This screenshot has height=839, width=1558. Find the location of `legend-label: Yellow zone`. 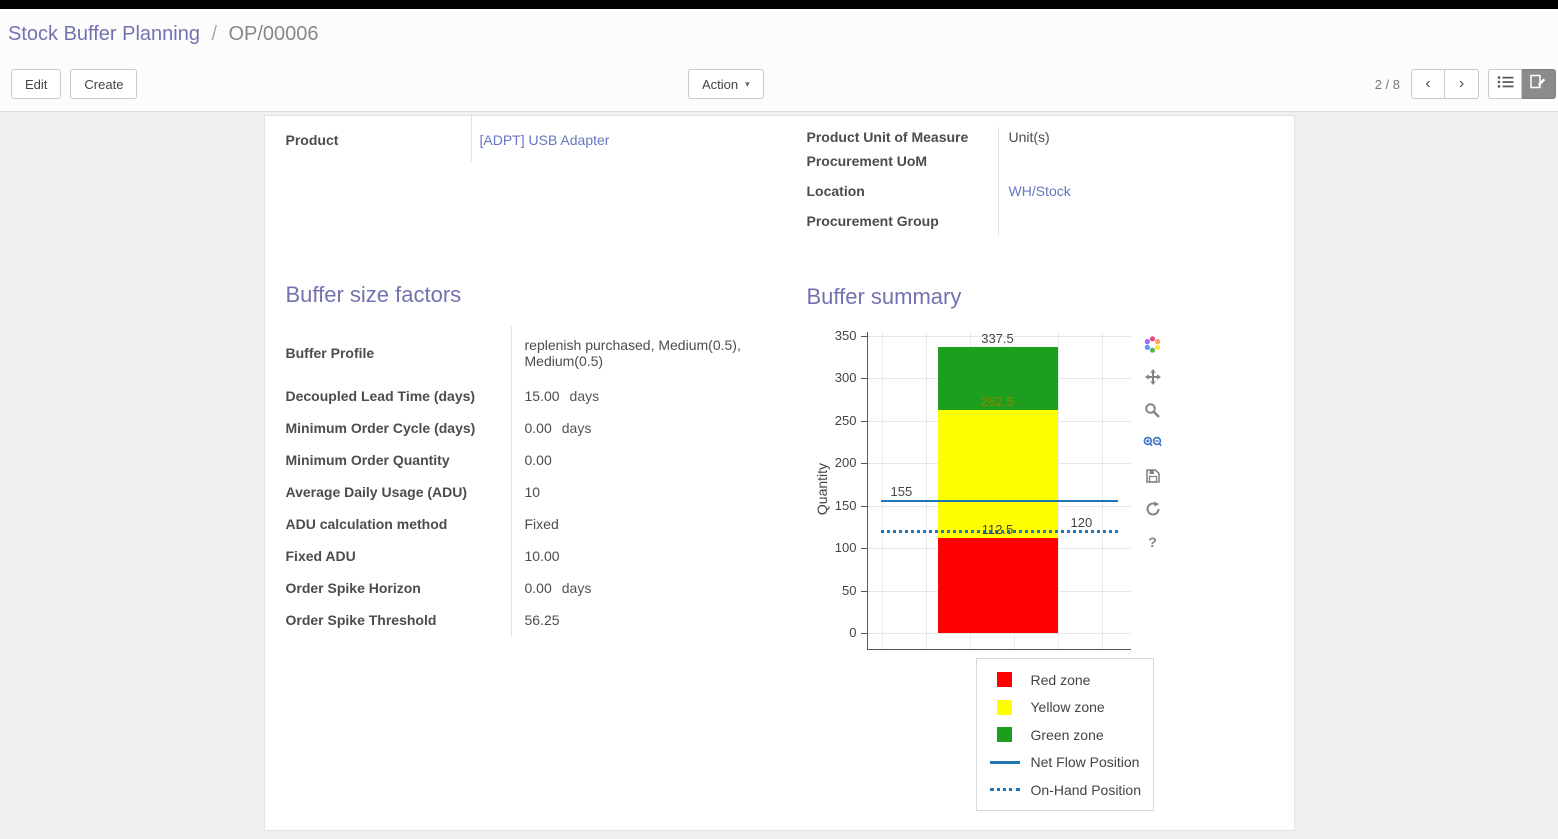

legend-label: Yellow zone is located at coordinates (1067, 707).